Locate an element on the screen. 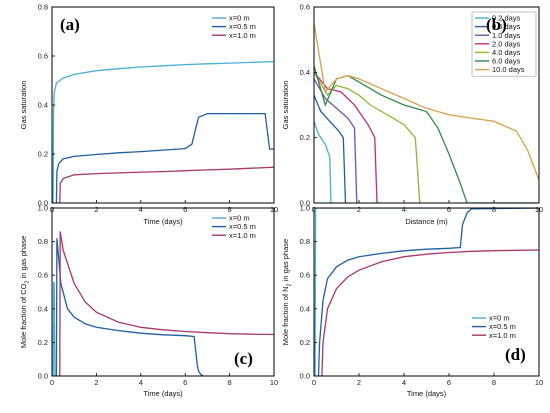 This screenshot has width=550, height=413. legend-label: 10.0 days is located at coordinates (508, 69).